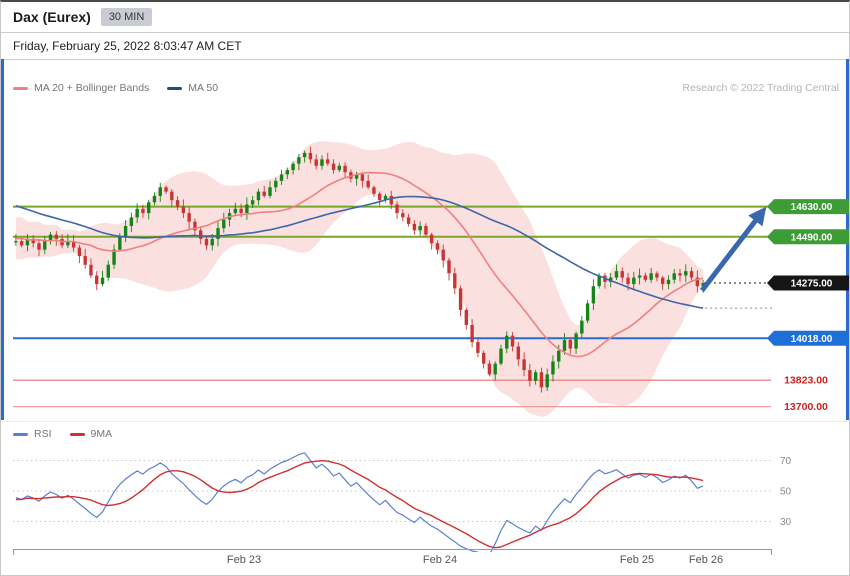 The height and width of the screenshot is (576, 850). Describe the element at coordinates (812, 339) in the screenshot. I see `svg-text: 14018.00` at that location.